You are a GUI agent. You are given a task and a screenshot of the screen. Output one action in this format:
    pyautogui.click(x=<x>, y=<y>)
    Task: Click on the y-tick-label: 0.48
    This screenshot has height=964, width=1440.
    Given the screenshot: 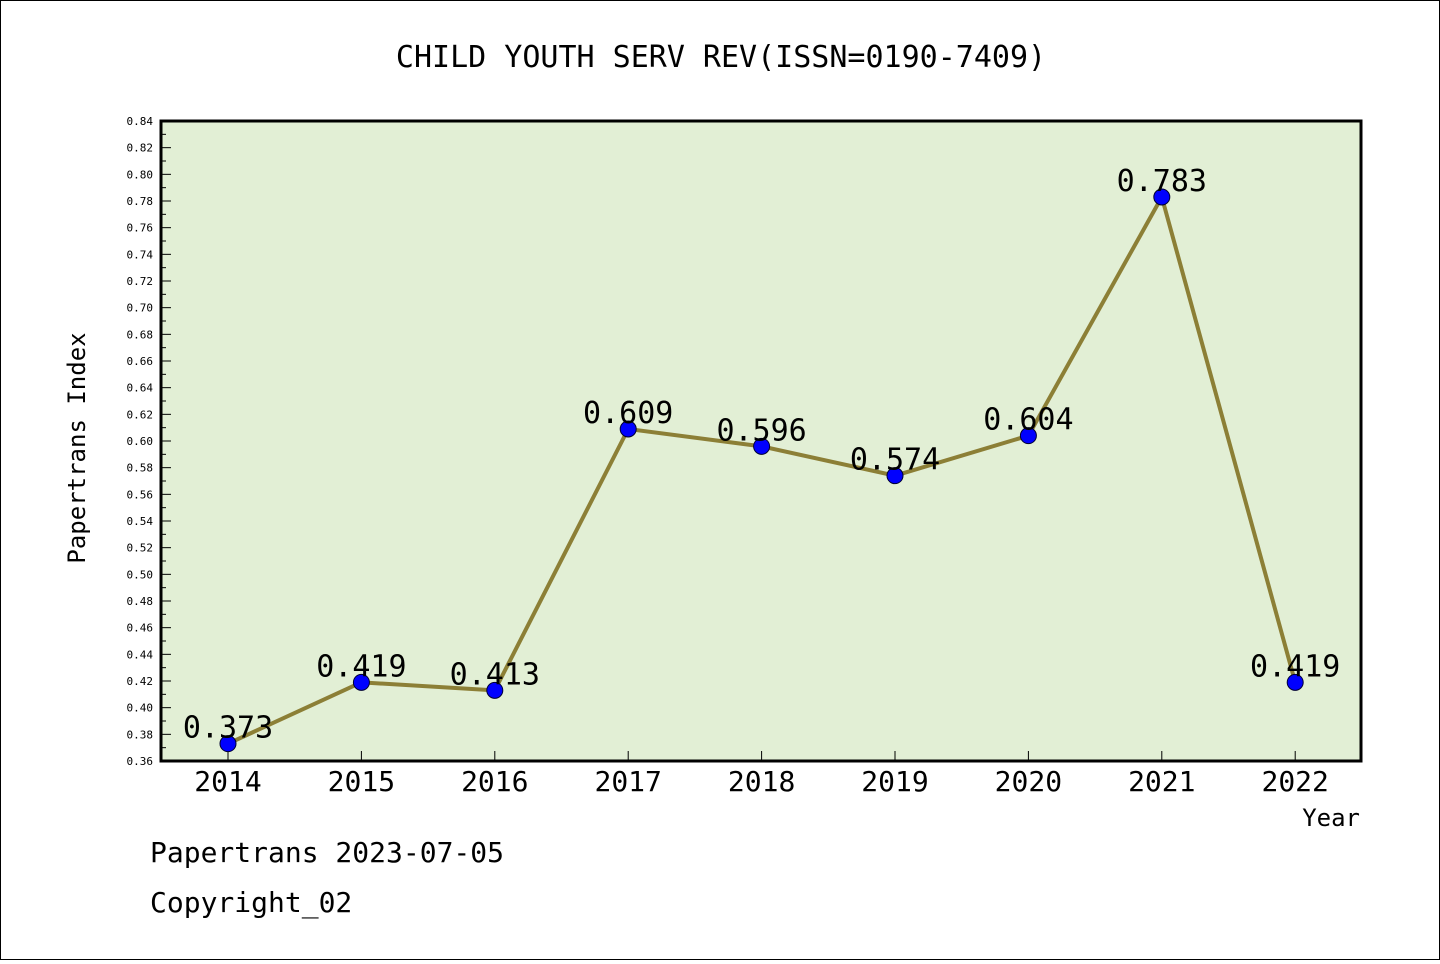 What is the action you would take?
    pyautogui.click(x=140, y=601)
    